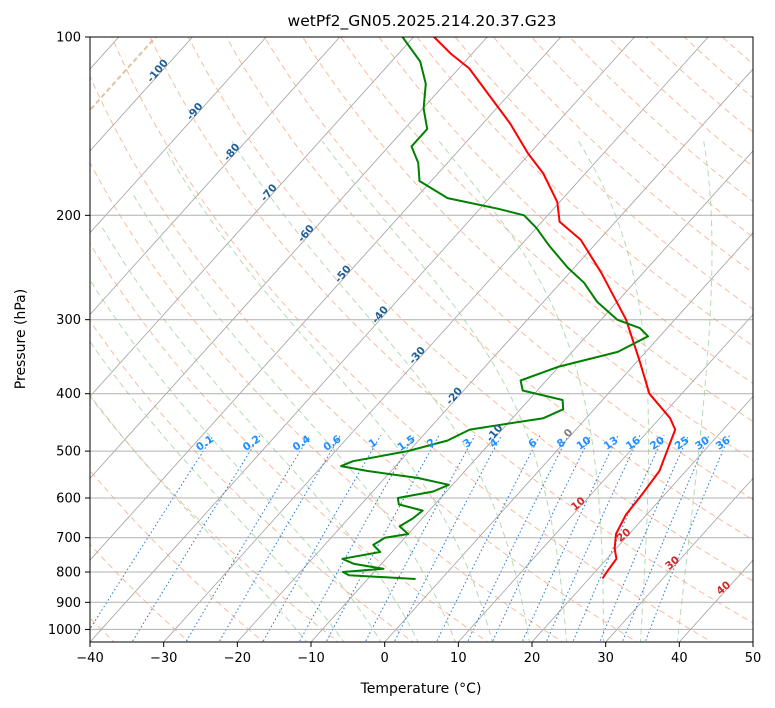  What do you see at coordinates (89, 658) in the screenshot?
I see `x-tick-label: −40` at bounding box center [89, 658].